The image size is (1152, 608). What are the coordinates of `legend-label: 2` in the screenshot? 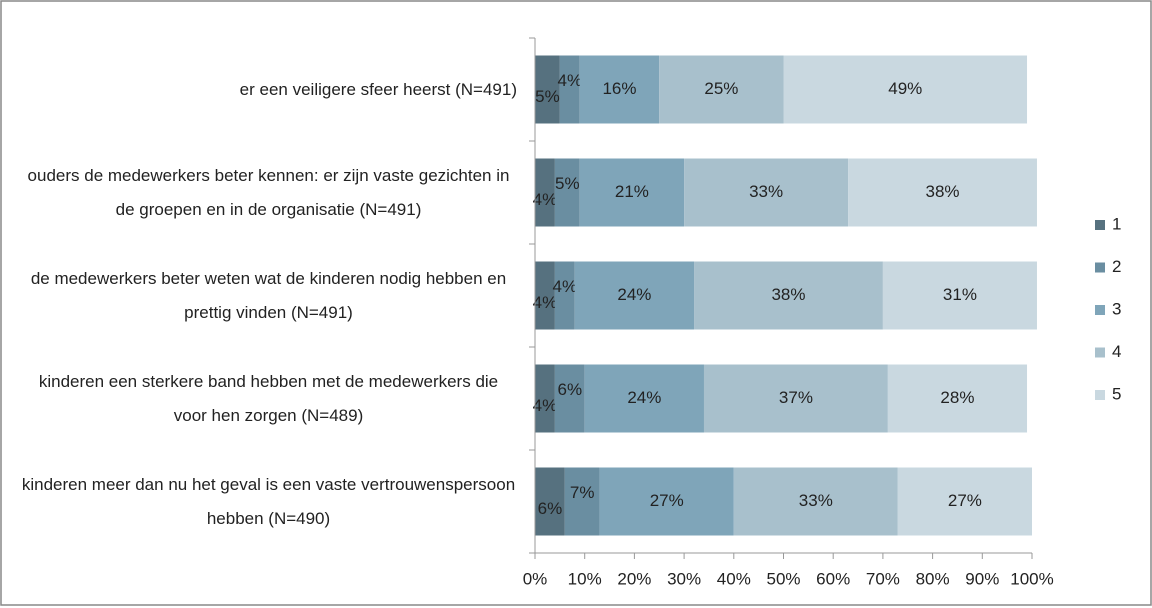 It's located at (1116, 266).